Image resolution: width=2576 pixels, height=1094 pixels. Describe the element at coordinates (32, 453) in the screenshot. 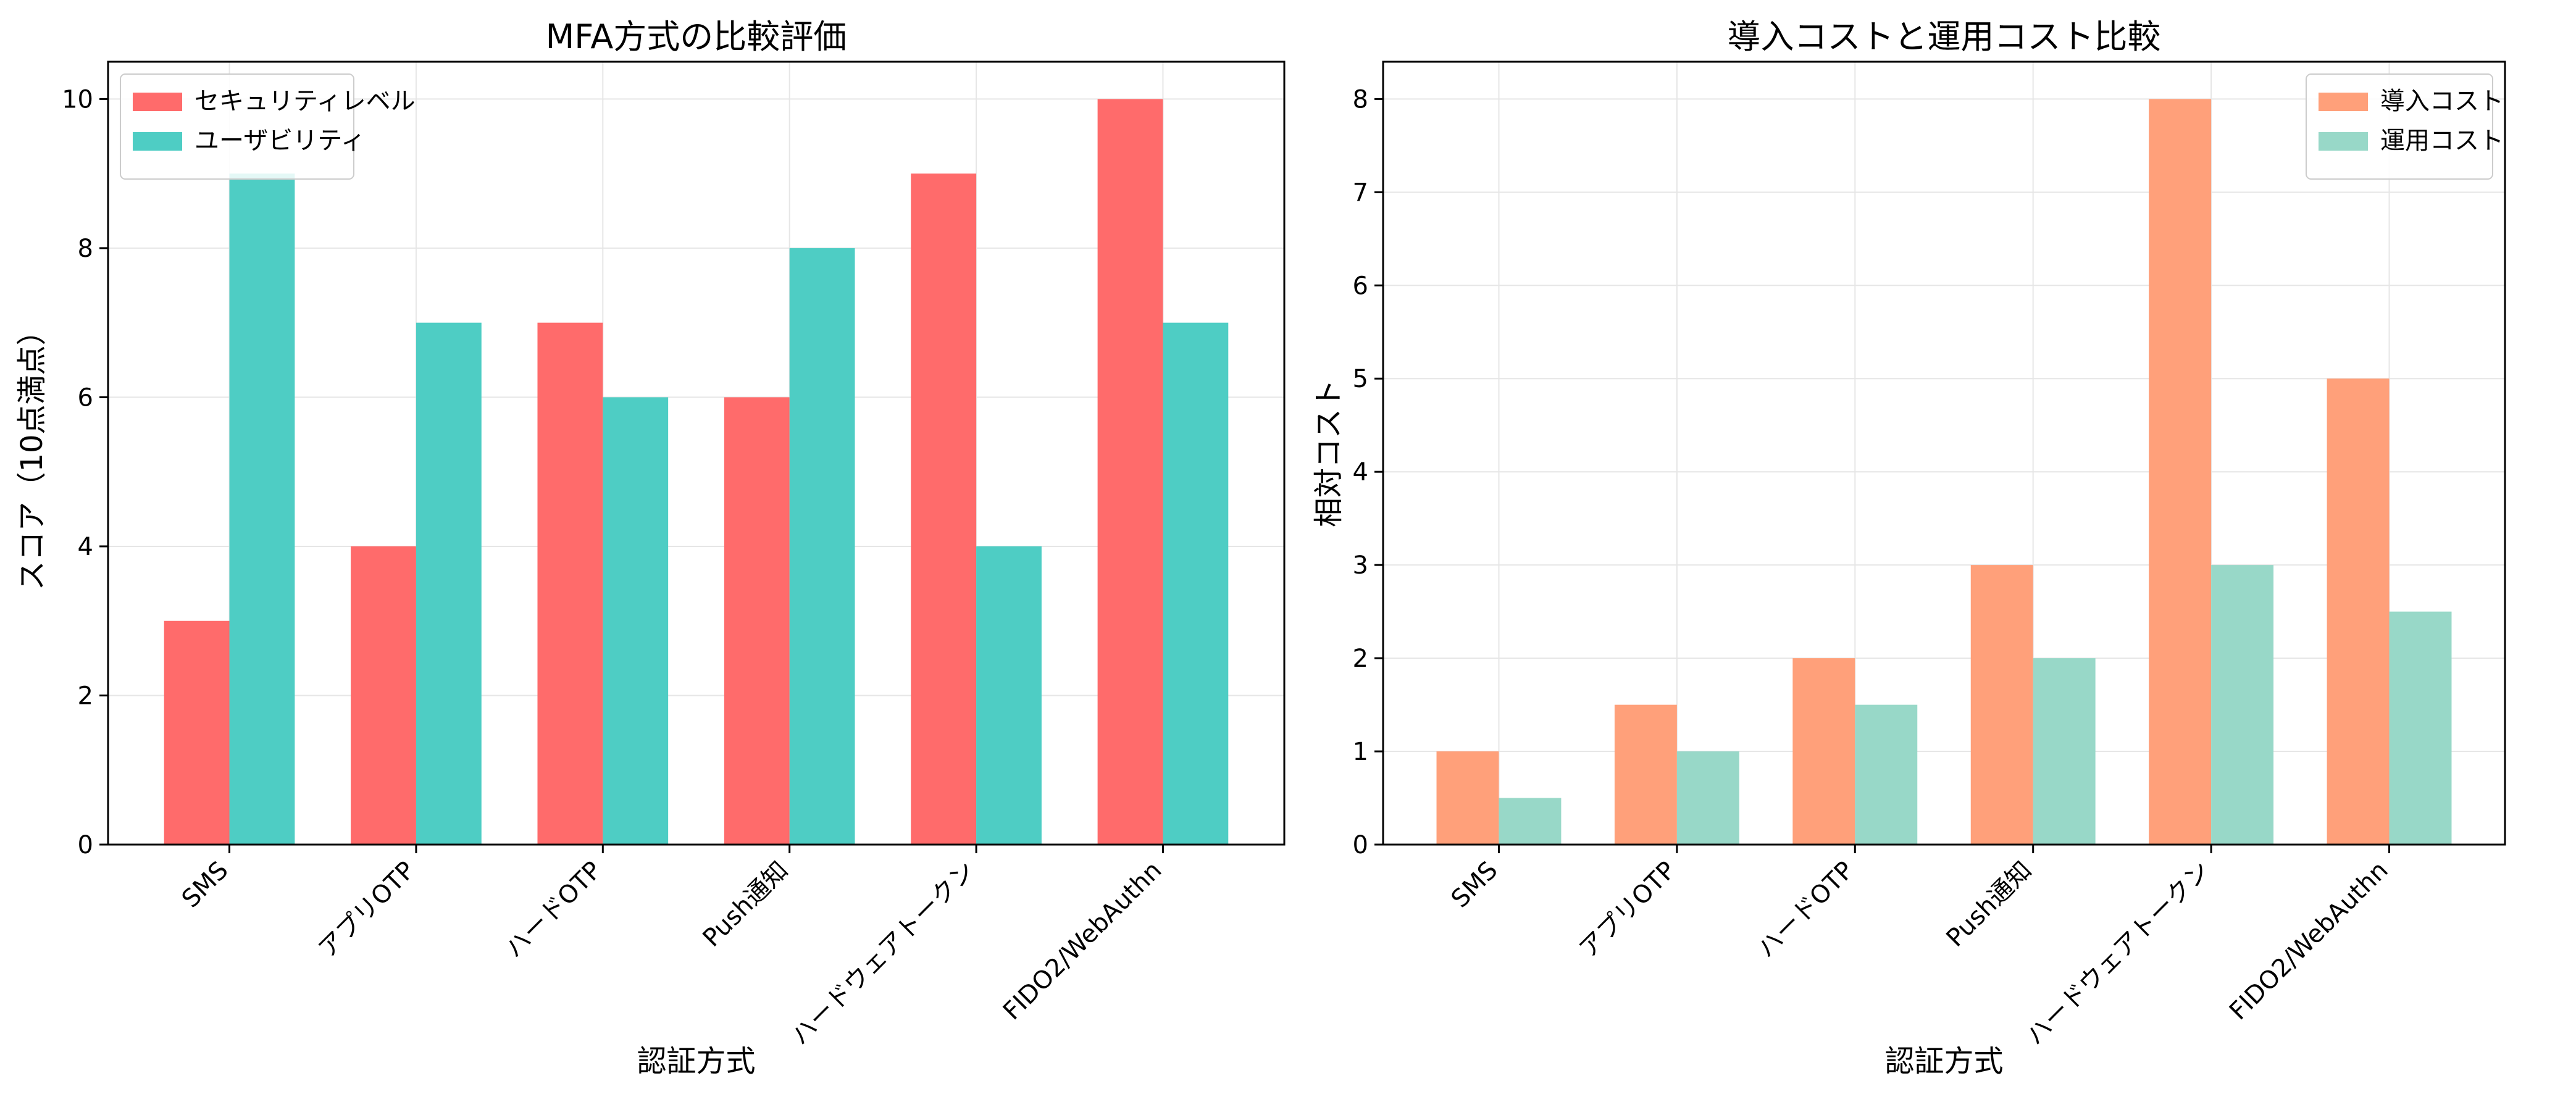

I see `y-axis-label: スコア（10点満点）` at that location.